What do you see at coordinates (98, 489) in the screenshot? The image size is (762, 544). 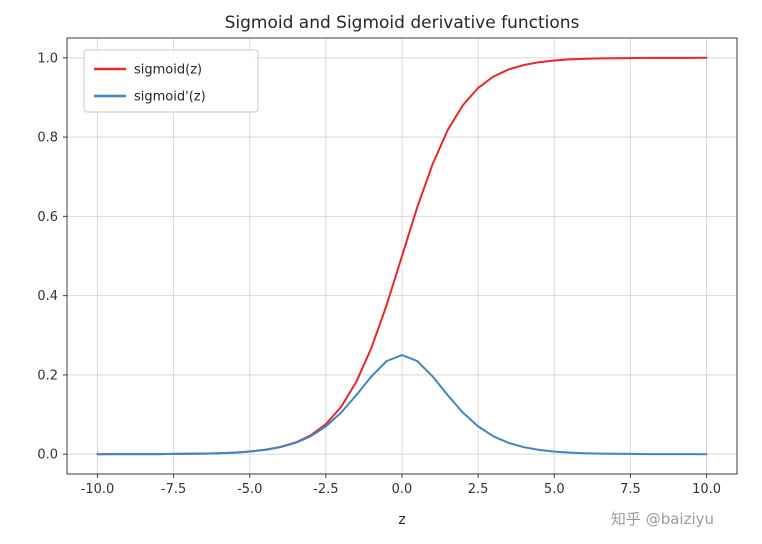 I see `x-tick-label: -10.0` at bounding box center [98, 489].